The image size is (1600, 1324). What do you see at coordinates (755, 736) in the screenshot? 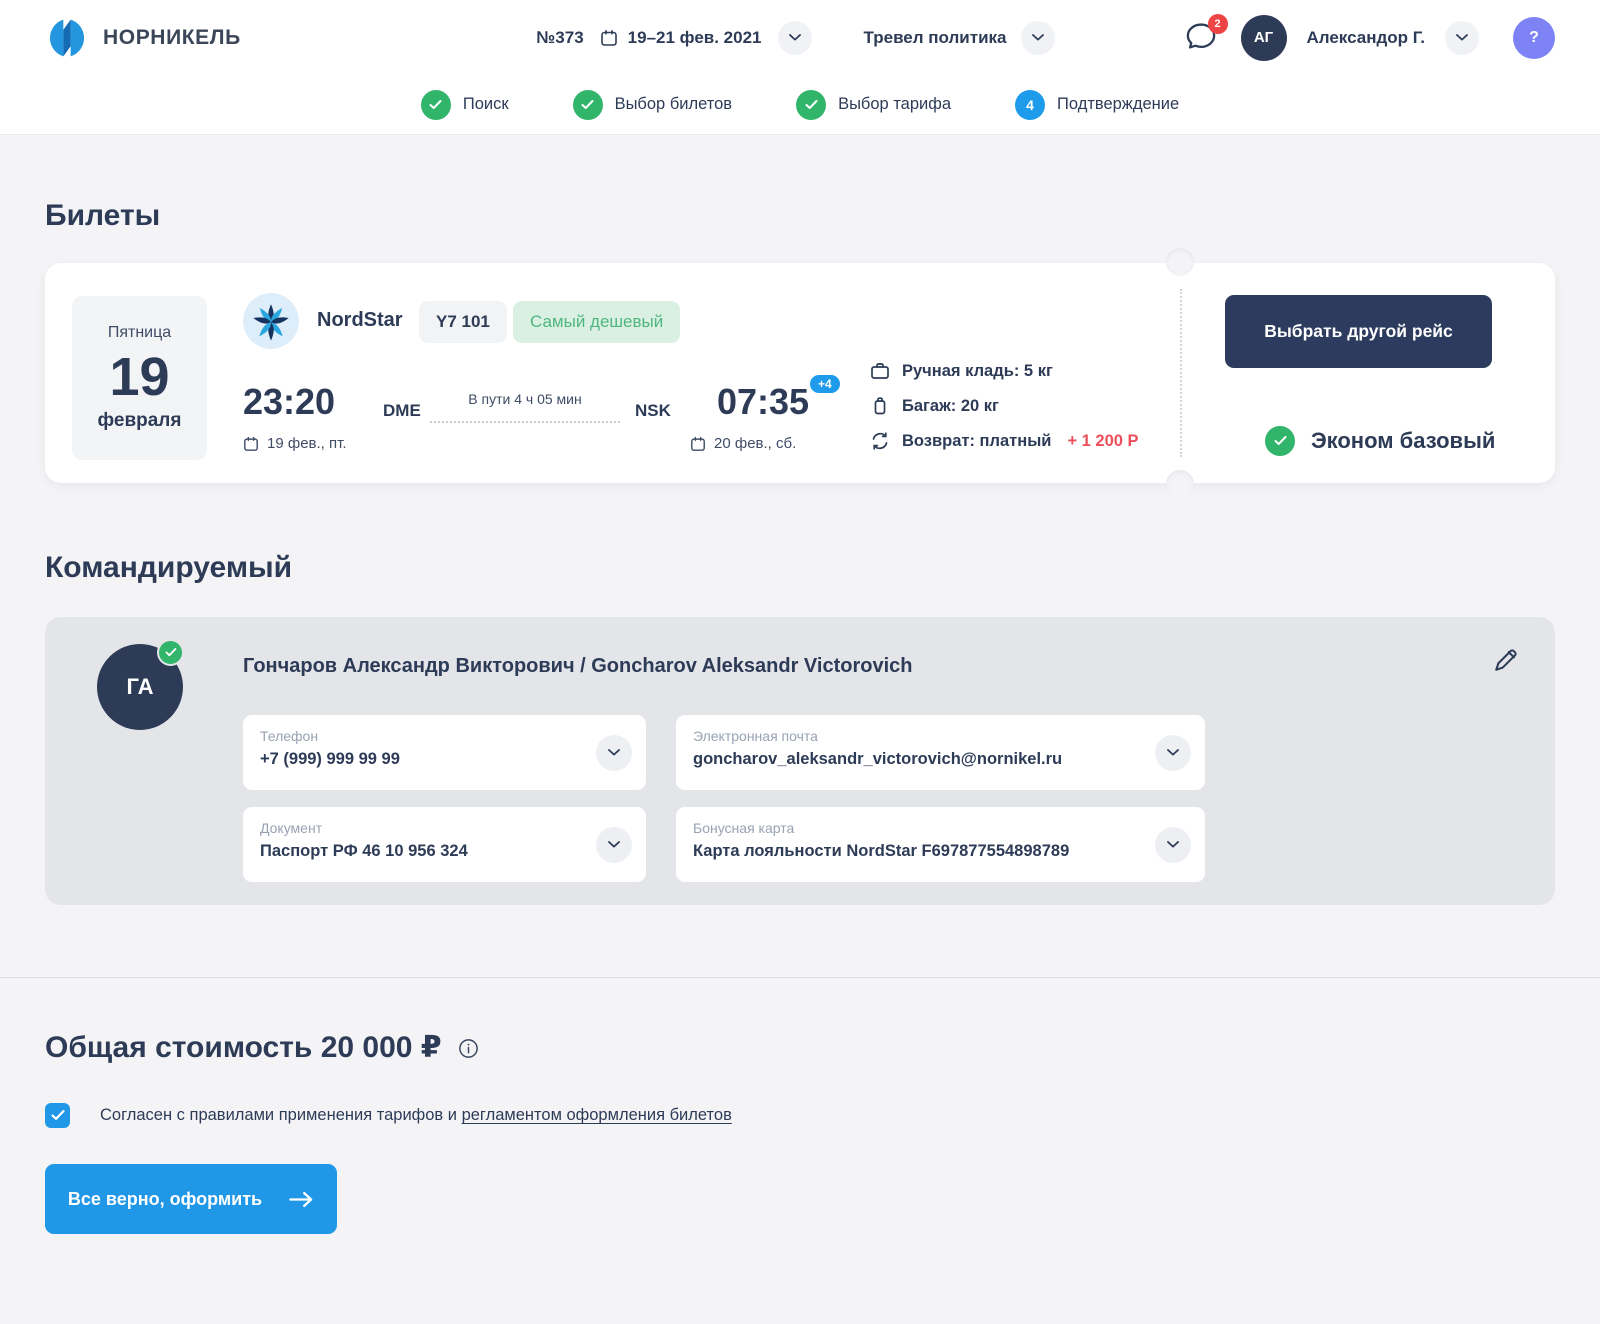
I see `field-label: Электронная почта` at bounding box center [755, 736].